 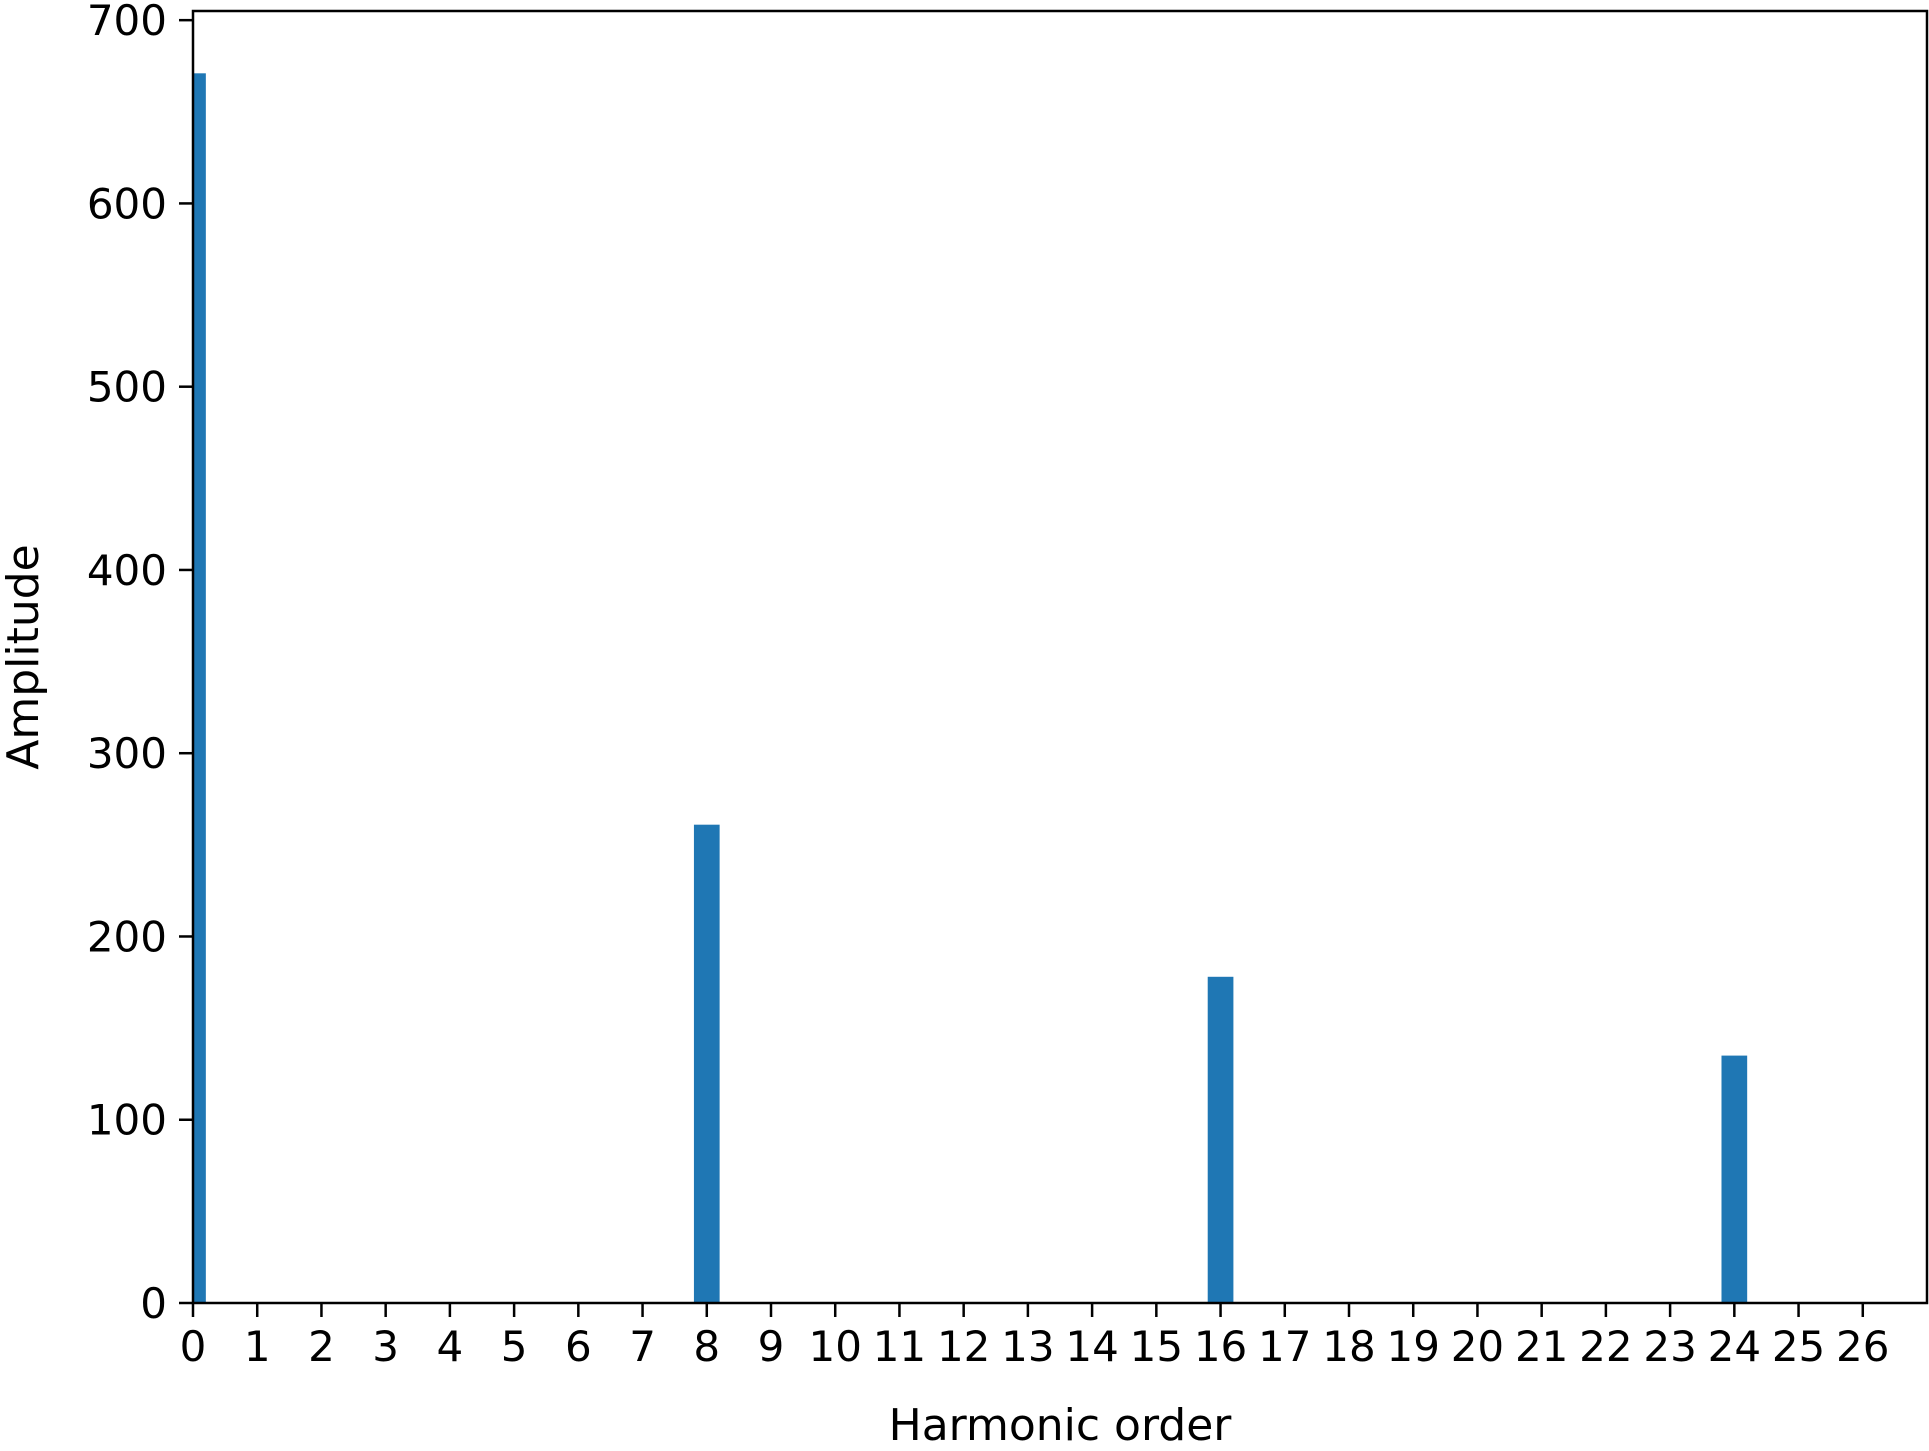 What do you see at coordinates (127, 22) in the screenshot?
I see `y-tick-label: 700` at bounding box center [127, 22].